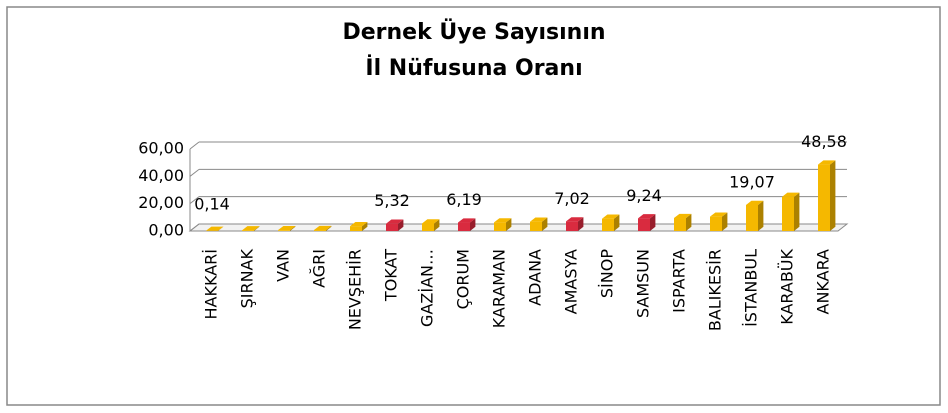 This screenshot has height=413, width=948. I want to click on y-tick-label: 40,00, so click(161, 175).